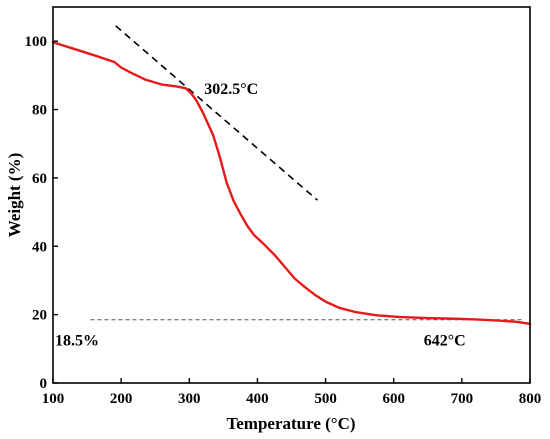  What do you see at coordinates (462, 399) in the screenshot?
I see `x-tick-label: 700` at bounding box center [462, 399].